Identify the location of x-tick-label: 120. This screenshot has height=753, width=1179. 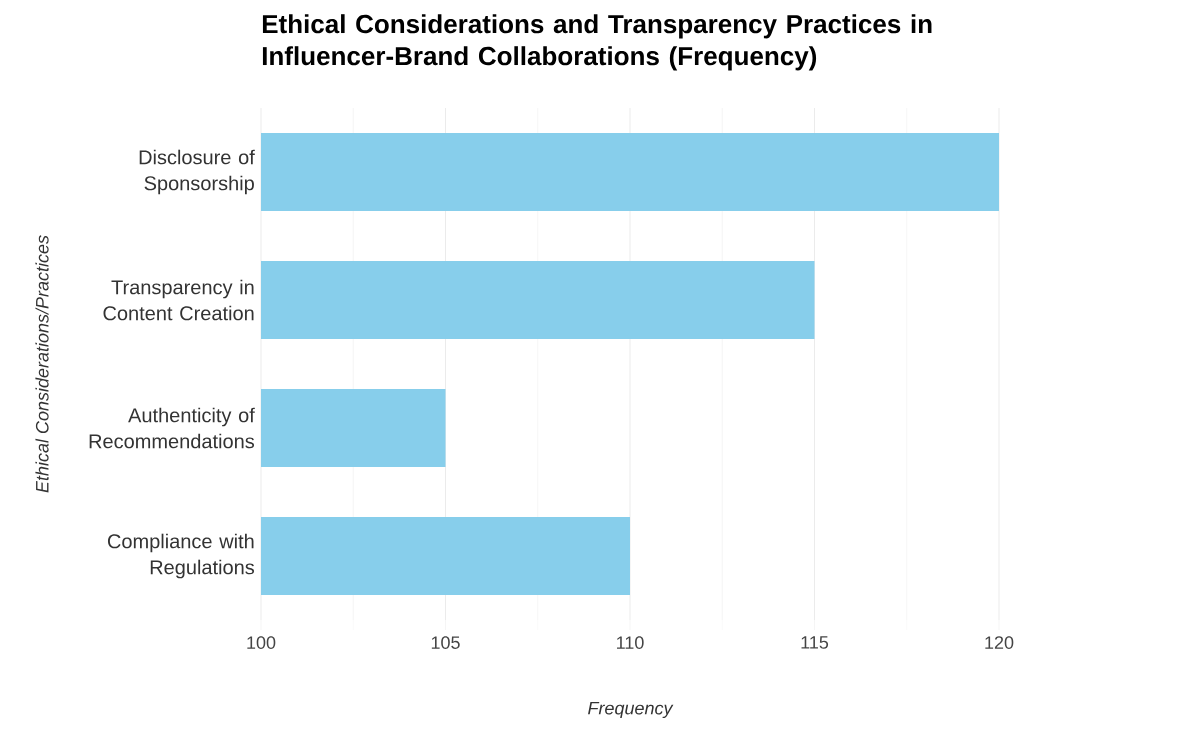
(999, 642).